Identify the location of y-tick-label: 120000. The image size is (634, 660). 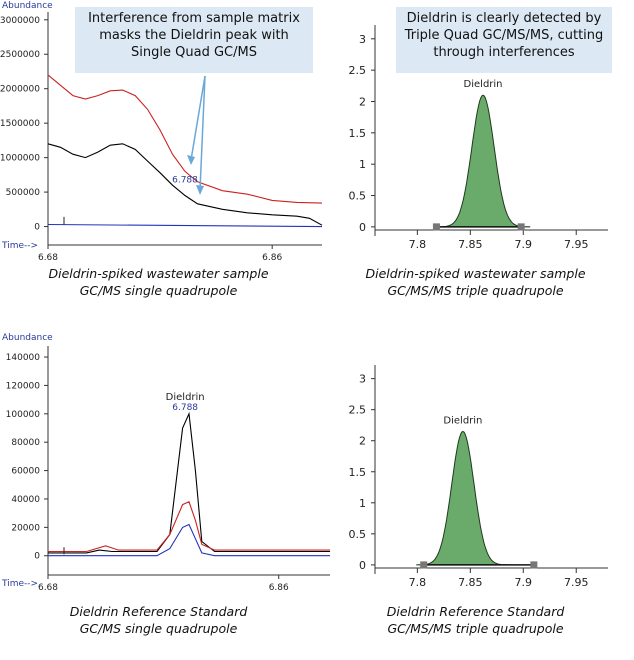
(23, 386).